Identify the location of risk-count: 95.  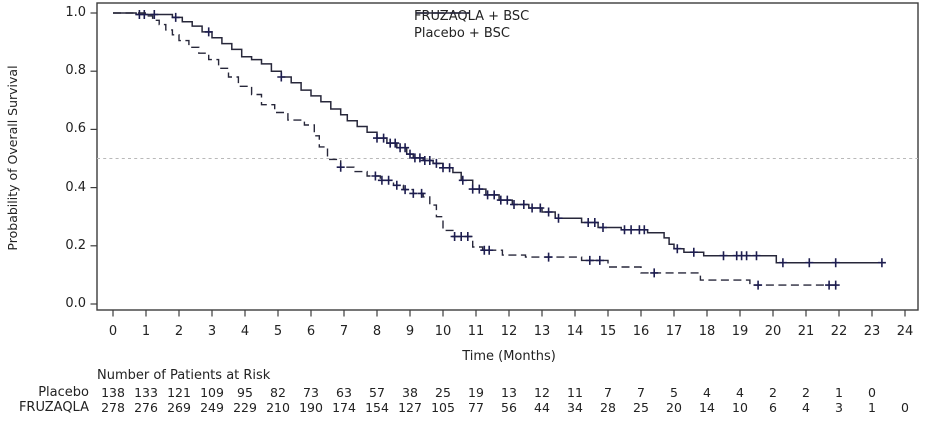
(245, 392).